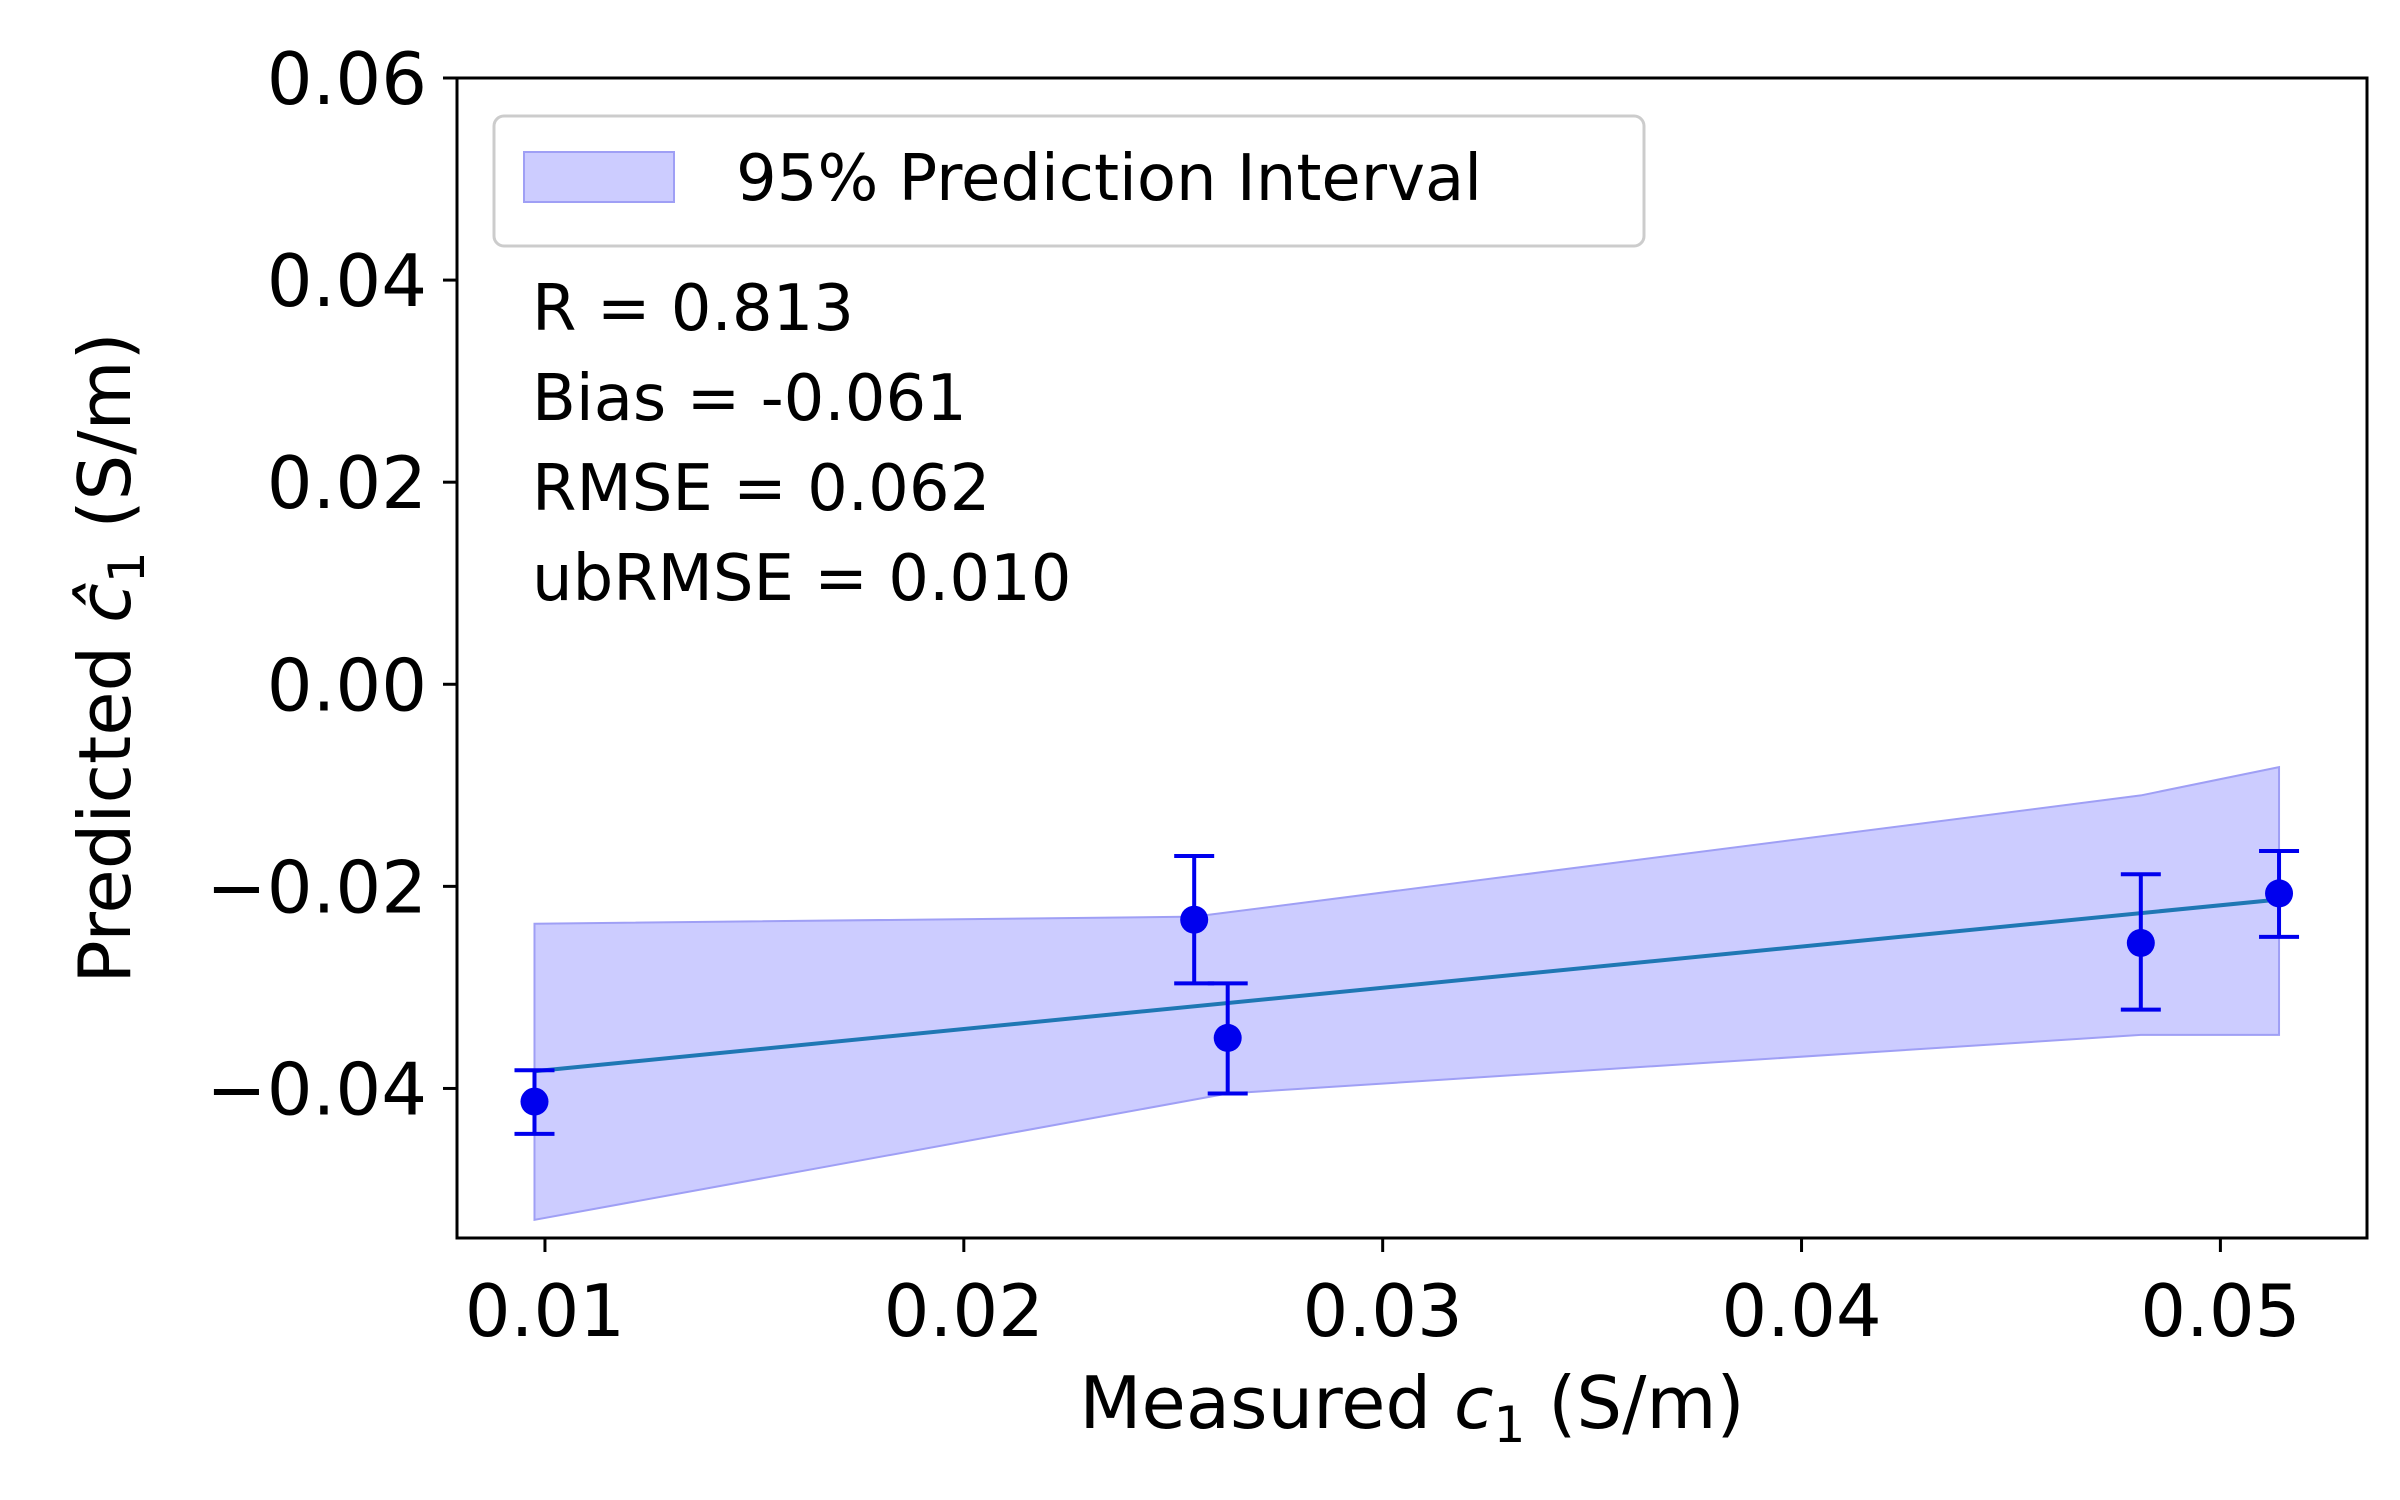 The width and height of the screenshot is (2400, 1500). Describe the element at coordinates (347, 79) in the screenshot. I see `y-tick-label: 0.06` at that location.